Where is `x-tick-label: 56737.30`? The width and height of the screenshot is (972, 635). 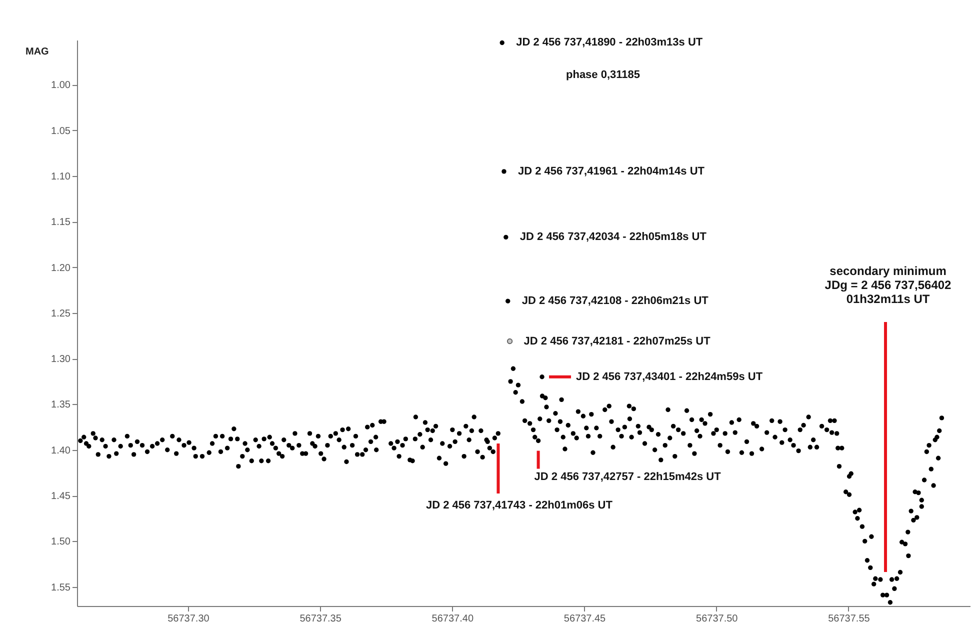
x-tick-label: 56737.30 is located at coordinates (189, 619).